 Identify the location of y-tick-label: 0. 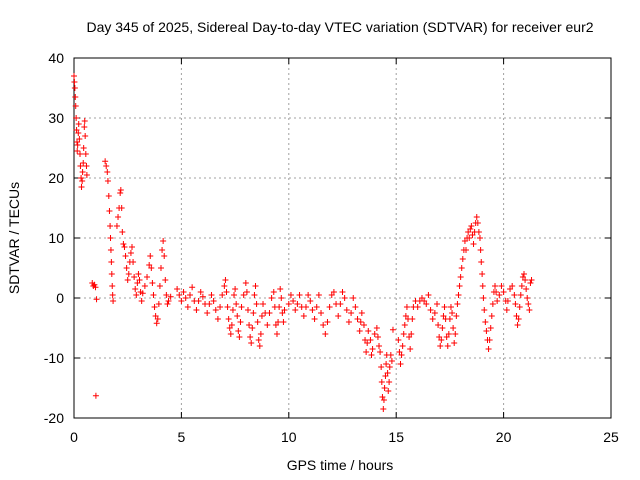
(60, 298).